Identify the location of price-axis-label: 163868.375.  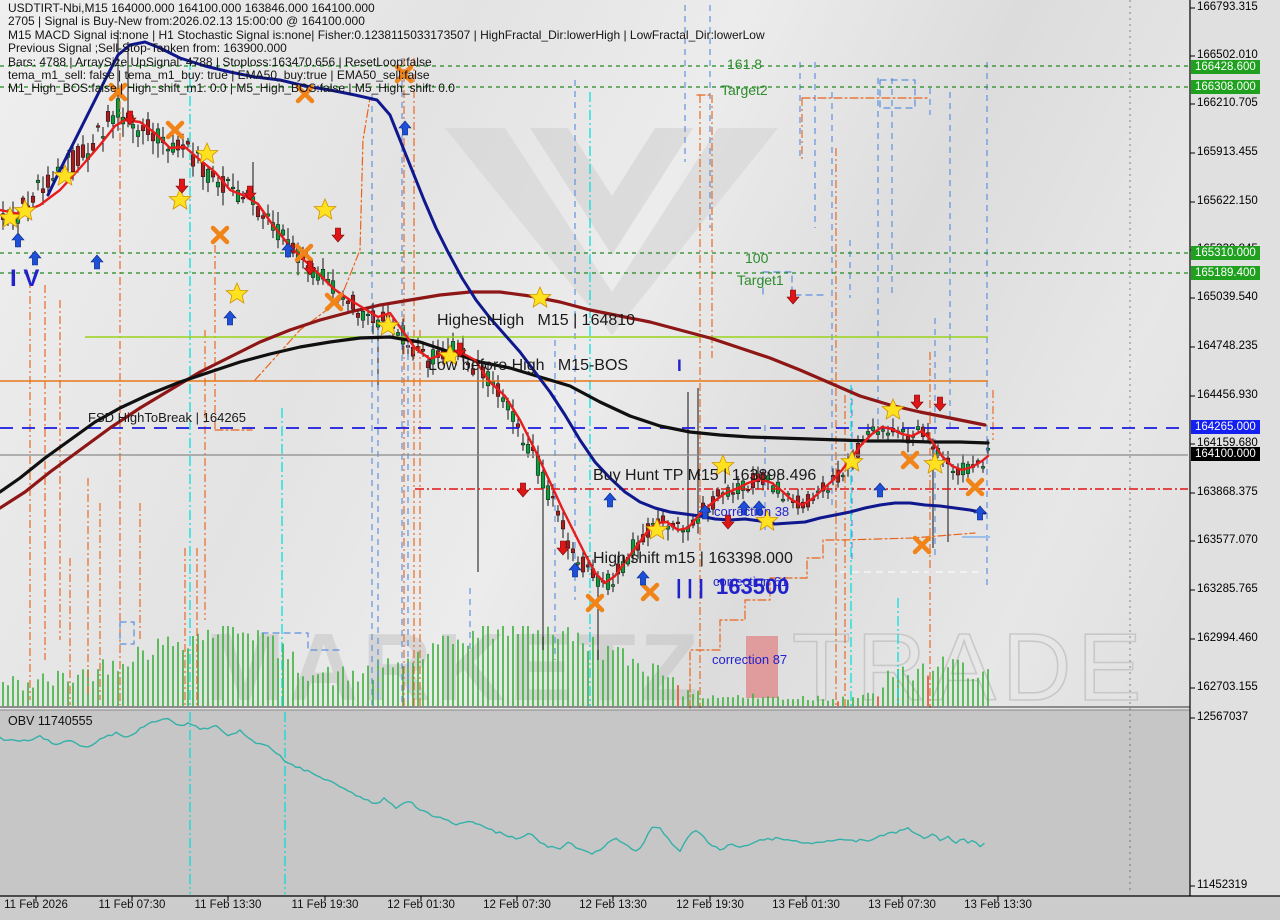
(1227, 492).